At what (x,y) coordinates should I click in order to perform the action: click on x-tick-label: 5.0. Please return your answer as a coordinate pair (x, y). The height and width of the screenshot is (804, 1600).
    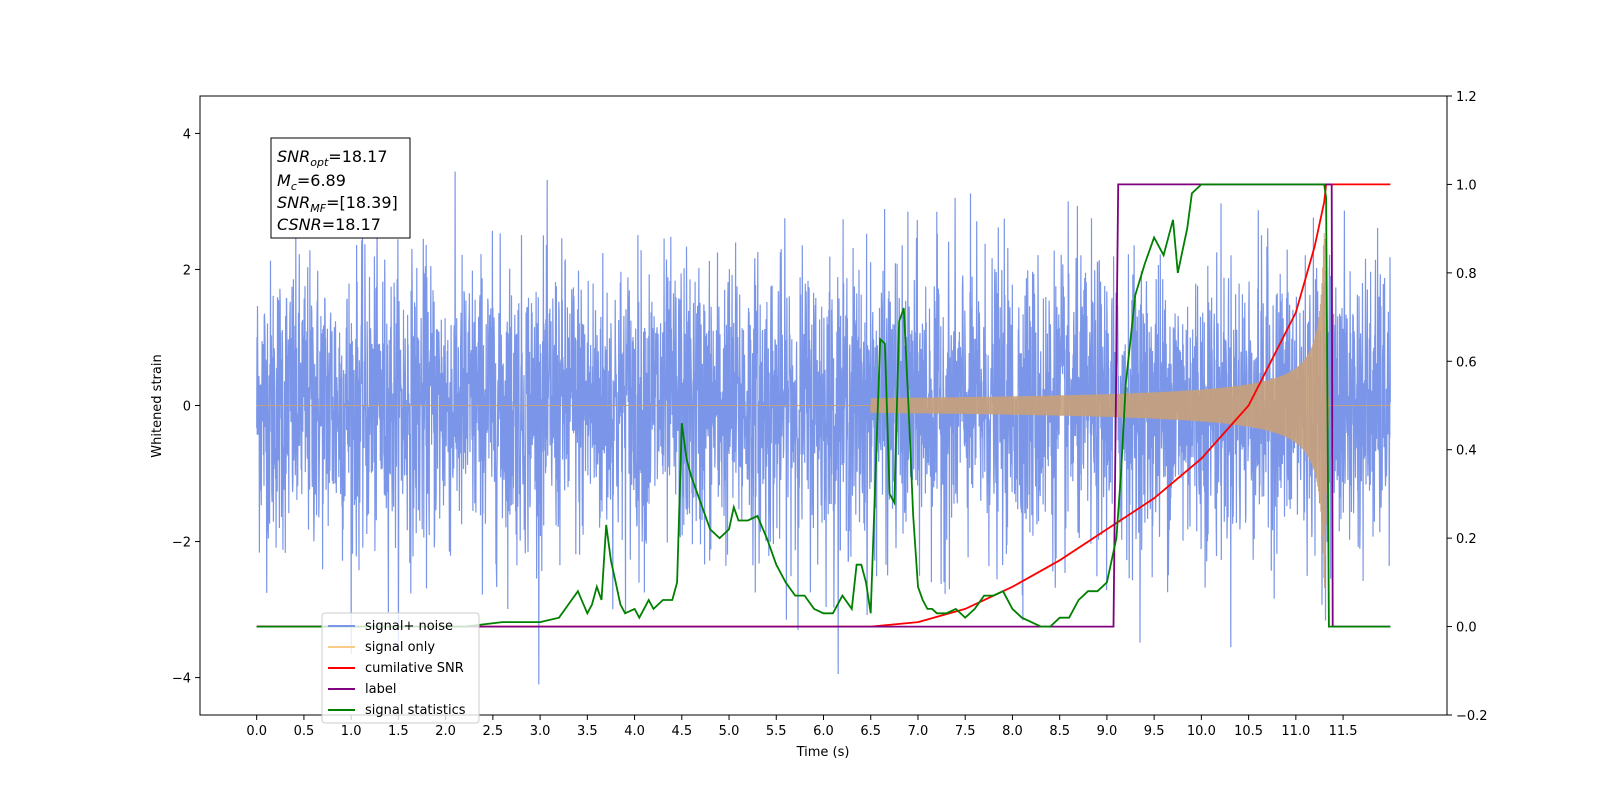
    Looking at the image, I should click on (729, 731).